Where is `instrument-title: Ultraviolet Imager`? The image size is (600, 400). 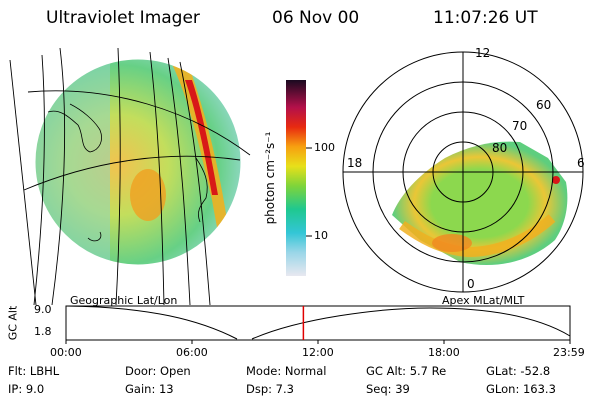
instrument-title: Ultraviolet Imager is located at coordinates (123, 18).